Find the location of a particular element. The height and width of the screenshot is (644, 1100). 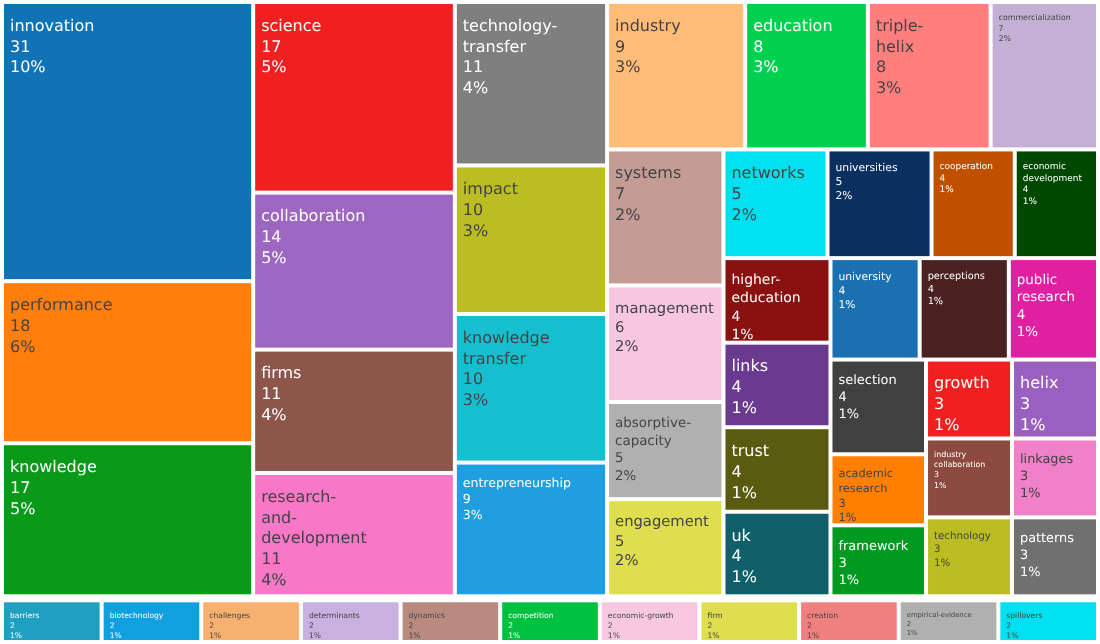

category-label: growth is located at coordinates (962, 383).